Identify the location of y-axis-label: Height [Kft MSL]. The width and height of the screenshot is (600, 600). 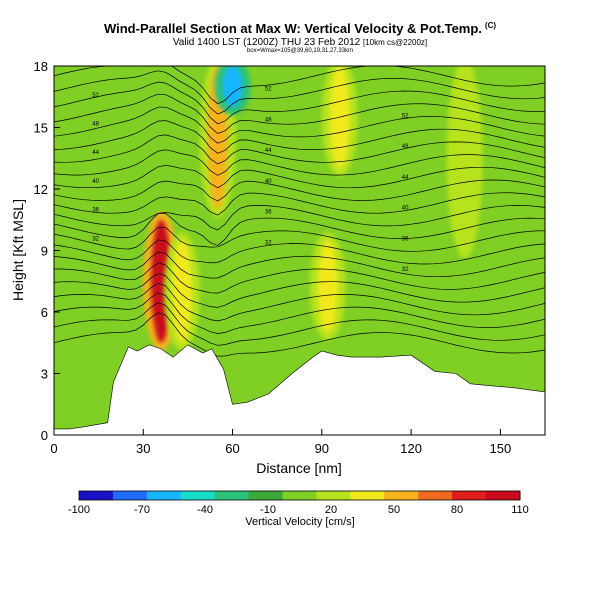
(18, 250).